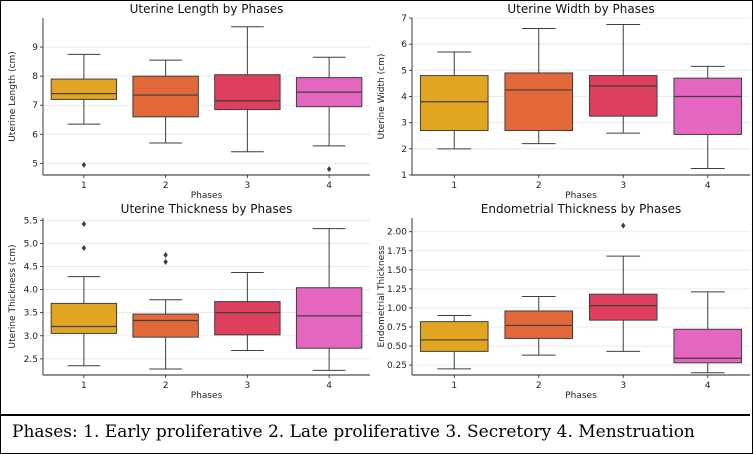 The height and width of the screenshot is (454, 753). I want to click on chart3-x-axis-label: Phases, so click(207, 396).